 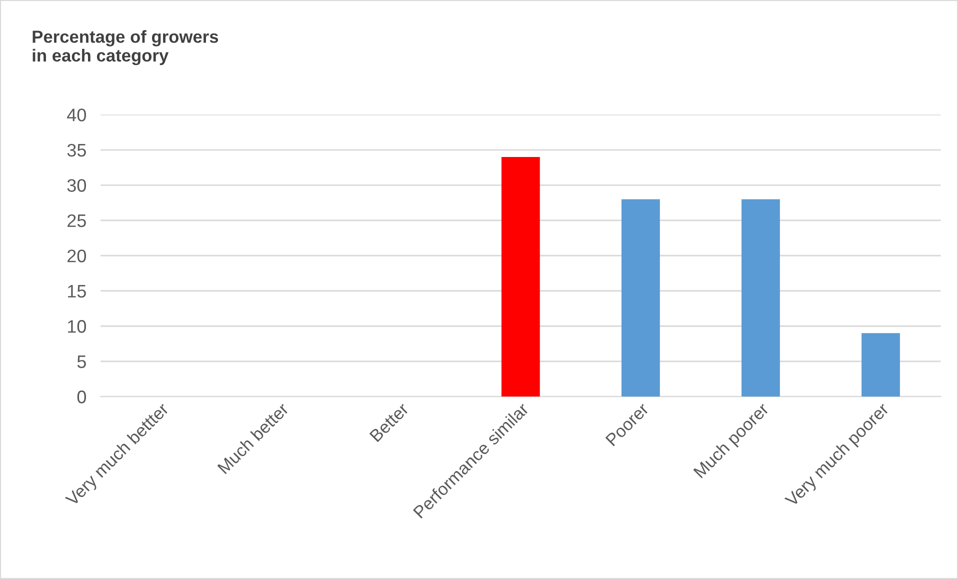 I want to click on y-tick-label: 20, so click(x=77, y=256).